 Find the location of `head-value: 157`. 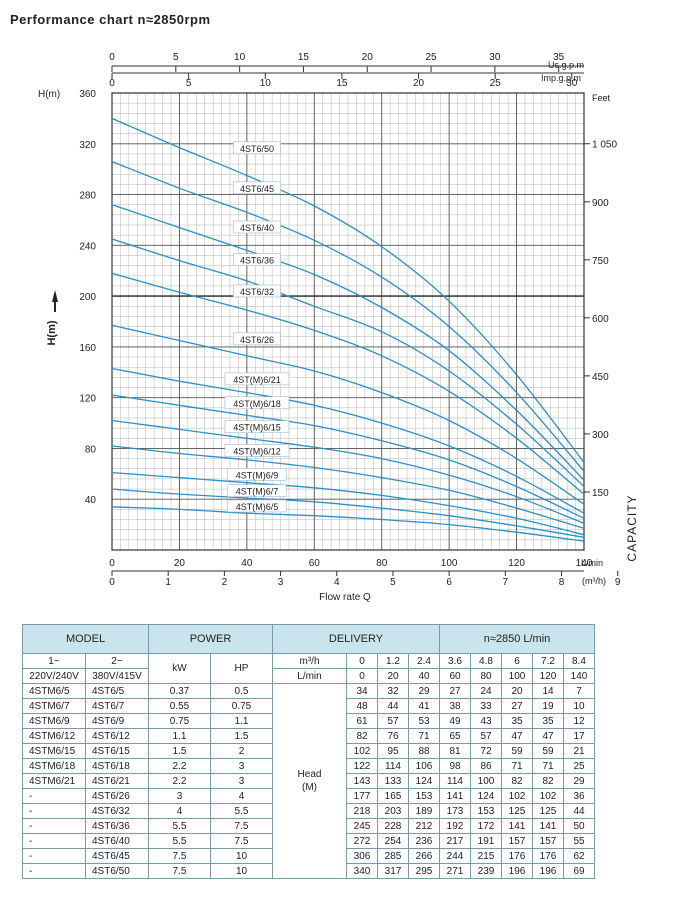

head-value: 157 is located at coordinates (517, 841).